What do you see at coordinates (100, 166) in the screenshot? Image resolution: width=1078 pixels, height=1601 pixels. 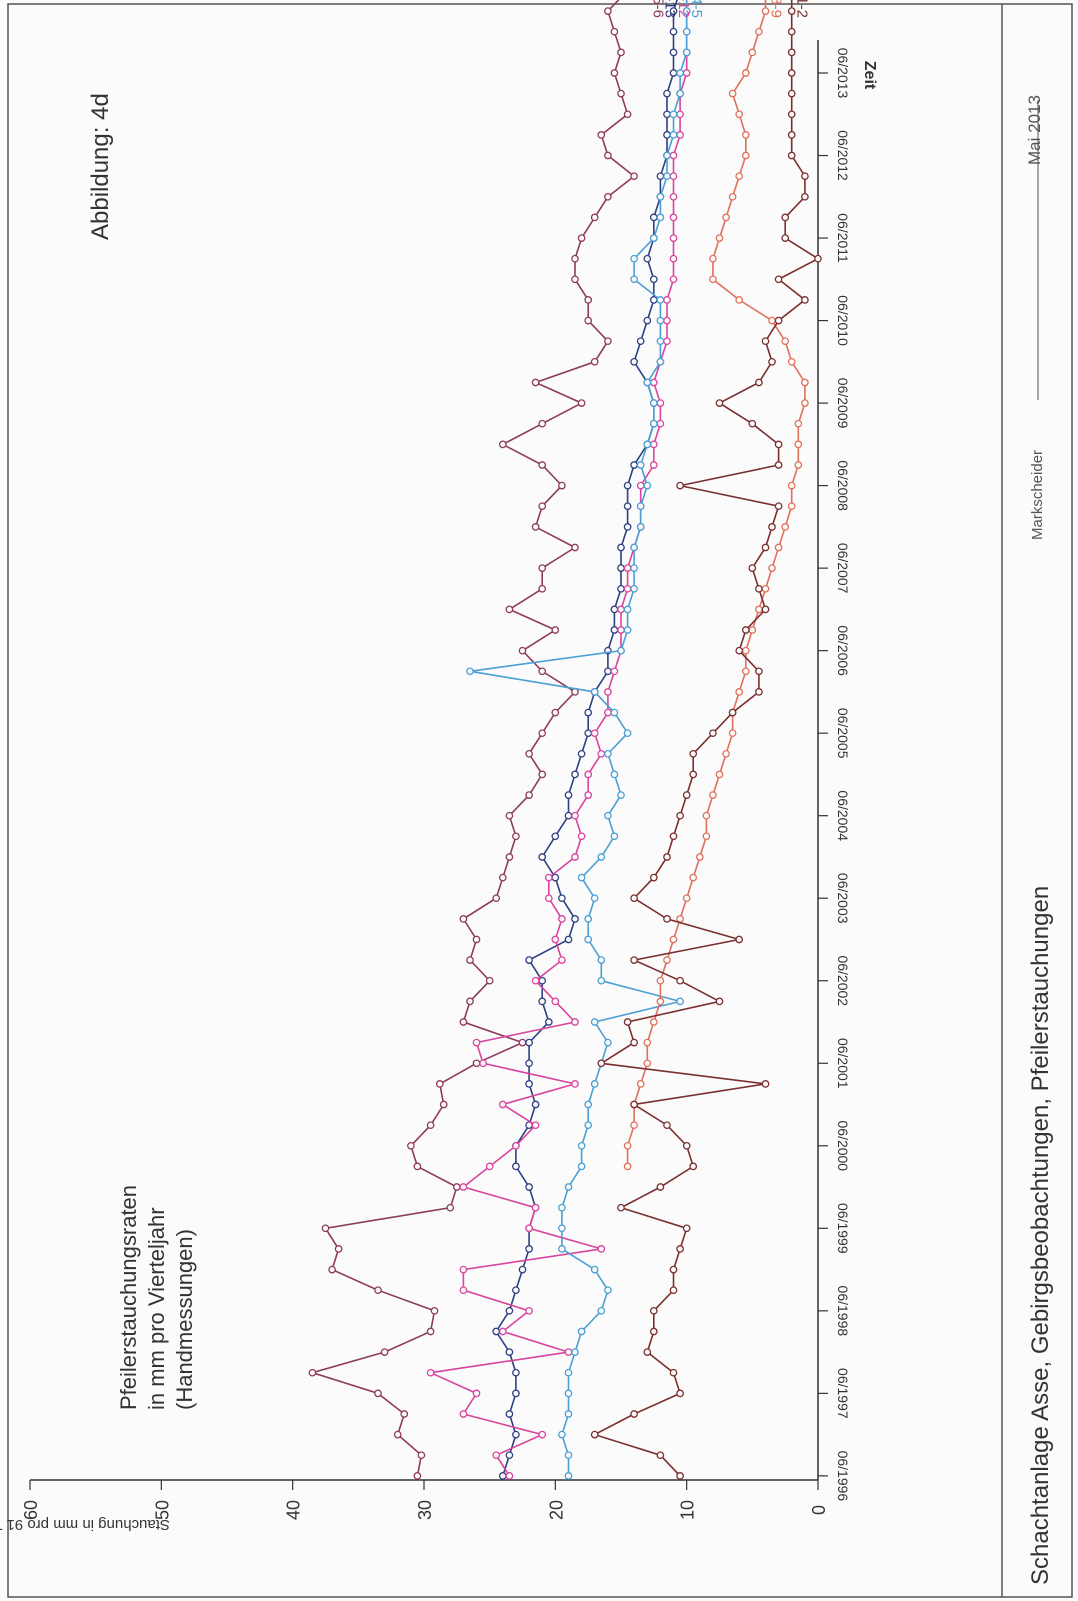 I see `figure-label: Abbildung: 4d` at bounding box center [100, 166].